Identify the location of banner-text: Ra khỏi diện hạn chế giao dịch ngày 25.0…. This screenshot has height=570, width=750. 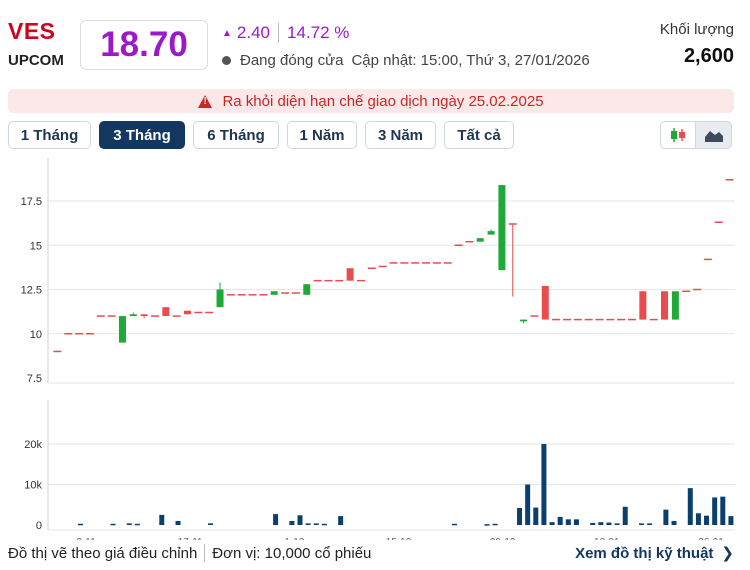
(383, 101).